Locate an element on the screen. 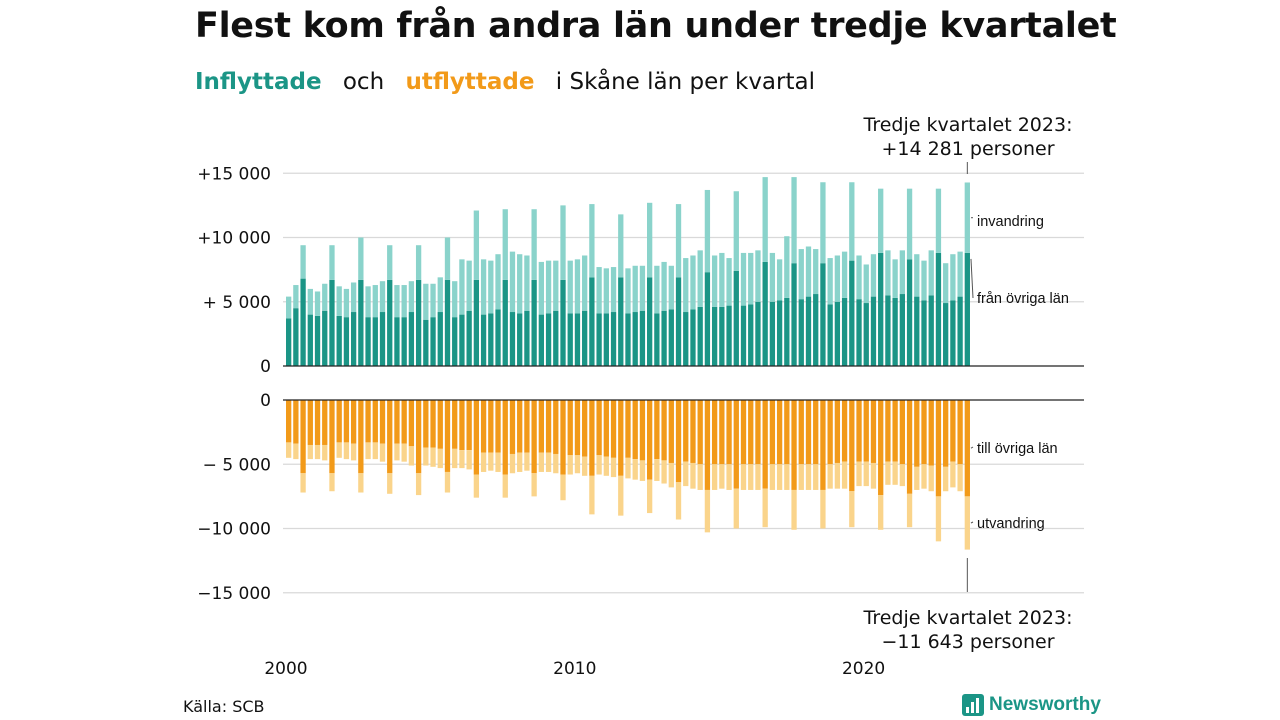 The width and height of the screenshot is (1280, 720). y-tick-label-top: +10 000 is located at coordinates (234, 239).